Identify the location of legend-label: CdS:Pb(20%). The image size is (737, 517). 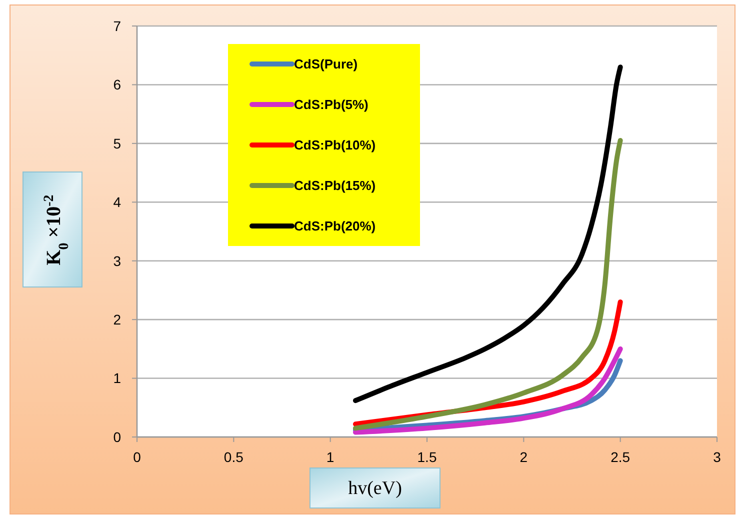
(335, 226).